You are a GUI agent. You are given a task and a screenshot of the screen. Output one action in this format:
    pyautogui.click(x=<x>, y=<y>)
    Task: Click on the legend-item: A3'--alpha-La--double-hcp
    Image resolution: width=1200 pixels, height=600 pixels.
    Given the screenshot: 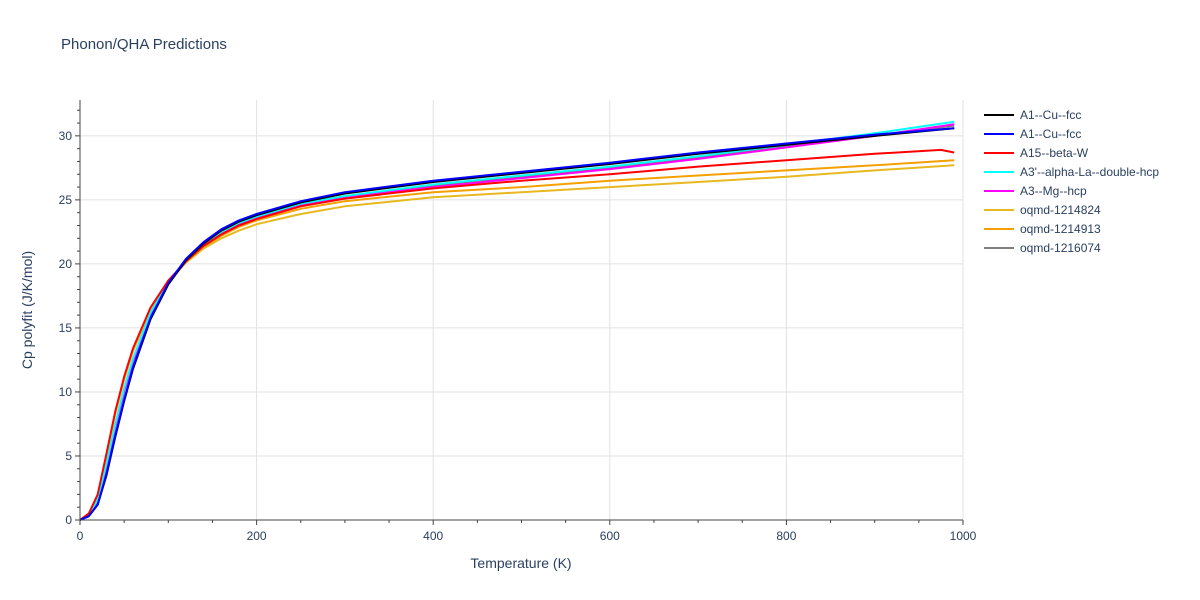 What is the action you would take?
    pyautogui.click(x=1071, y=171)
    